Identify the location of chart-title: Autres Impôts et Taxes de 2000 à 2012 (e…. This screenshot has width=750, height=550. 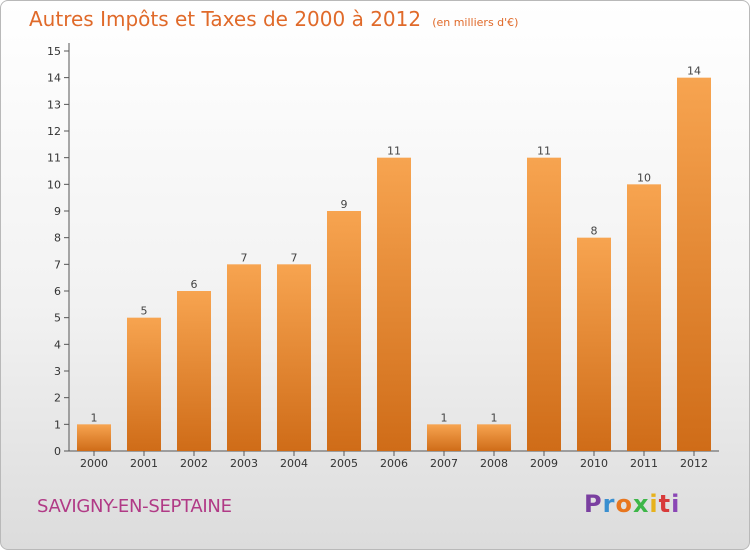
(273, 19).